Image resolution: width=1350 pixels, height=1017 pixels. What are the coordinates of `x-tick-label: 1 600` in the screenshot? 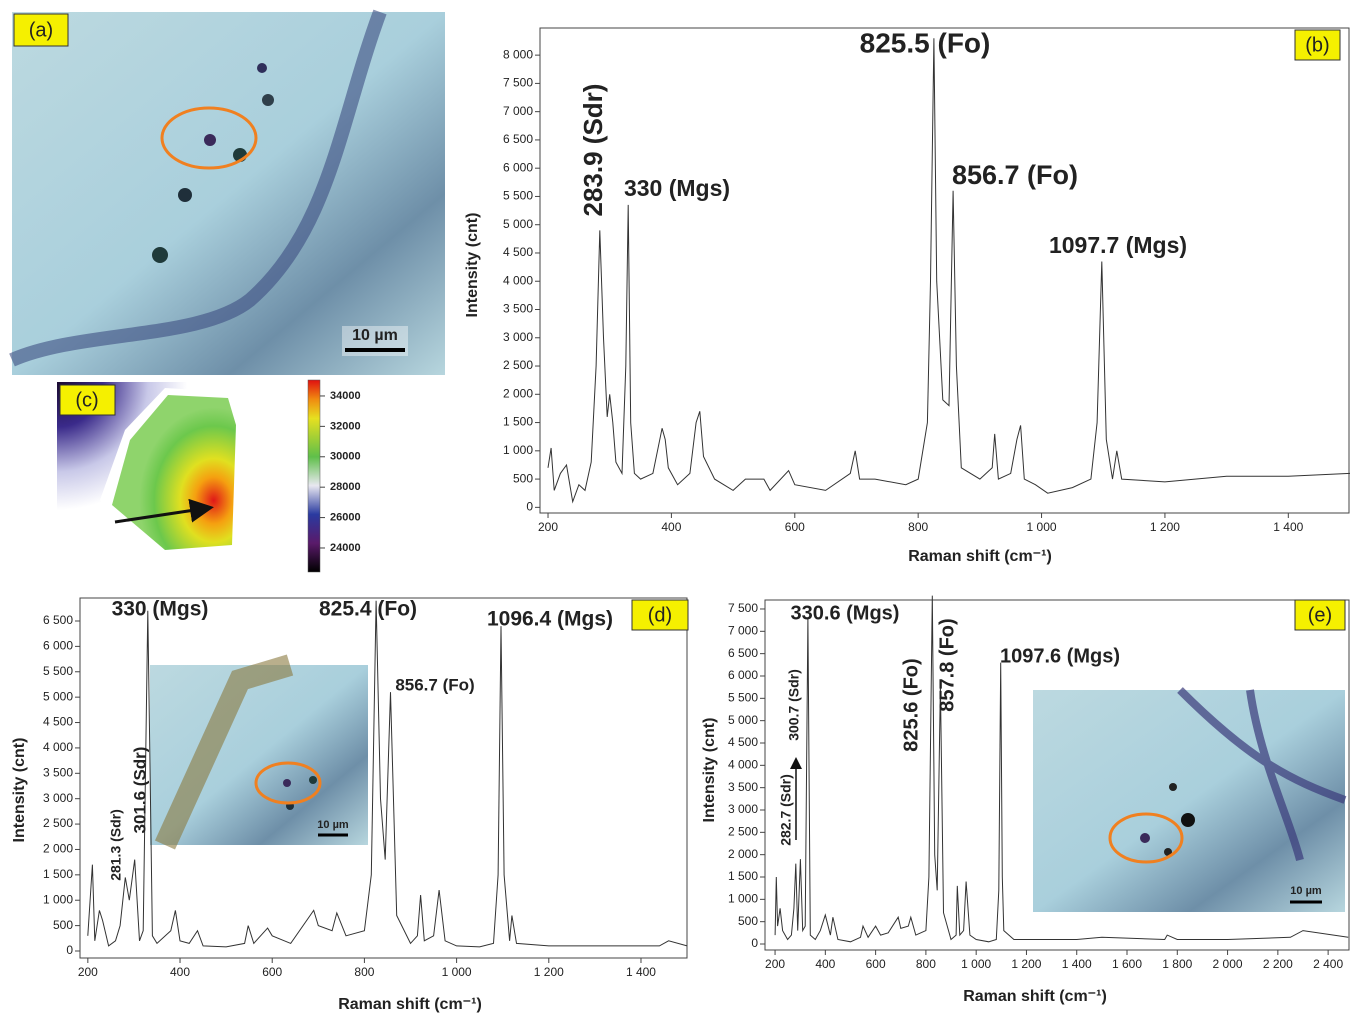 It's located at (1127, 964).